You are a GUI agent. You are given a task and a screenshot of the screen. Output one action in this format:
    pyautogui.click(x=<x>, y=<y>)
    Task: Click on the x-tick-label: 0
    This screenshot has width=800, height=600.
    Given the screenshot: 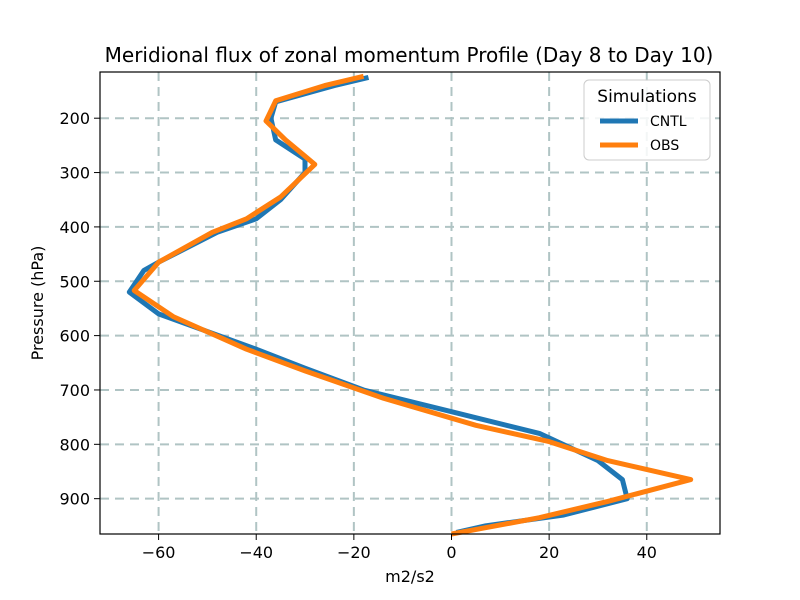 What is the action you would take?
    pyautogui.click(x=451, y=552)
    